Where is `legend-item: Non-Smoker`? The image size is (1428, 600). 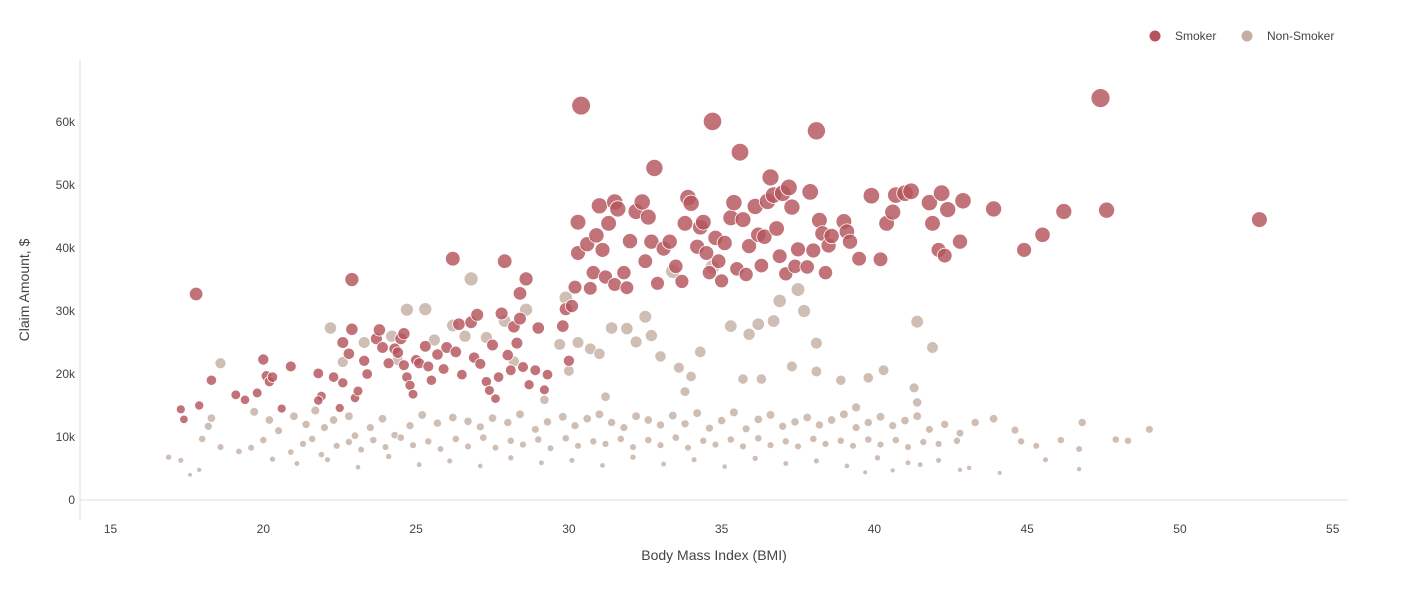 legend-item: Non-Smoker is located at coordinates (1288, 36).